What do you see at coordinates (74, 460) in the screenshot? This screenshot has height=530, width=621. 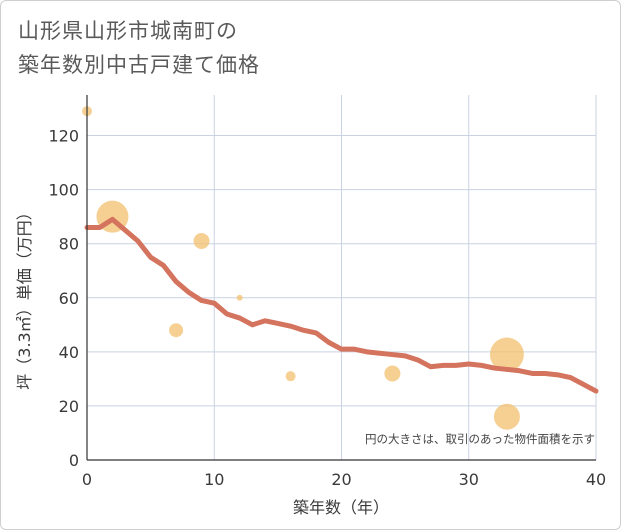 I see `y-tick-label: 0` at bounding box center [74, 460].